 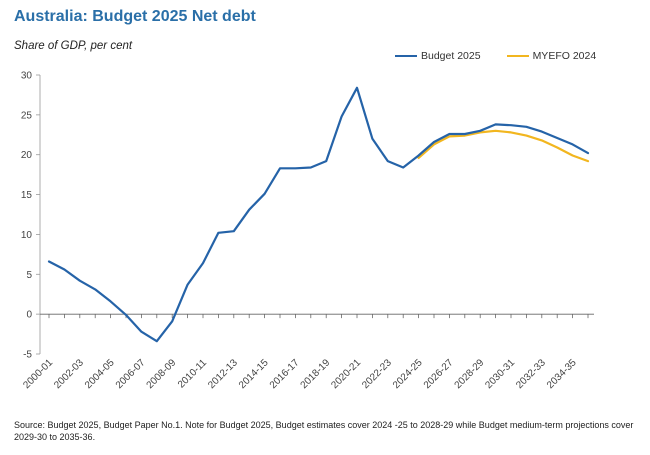 I want to click on y-axis-unit-label: Share of GDP, per cent, so click(x=73, y=46).